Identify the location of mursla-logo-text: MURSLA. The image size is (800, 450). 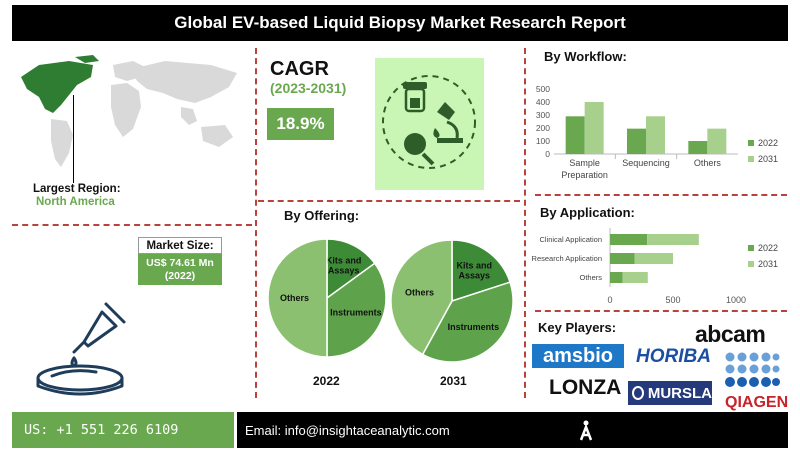
(679, 393).